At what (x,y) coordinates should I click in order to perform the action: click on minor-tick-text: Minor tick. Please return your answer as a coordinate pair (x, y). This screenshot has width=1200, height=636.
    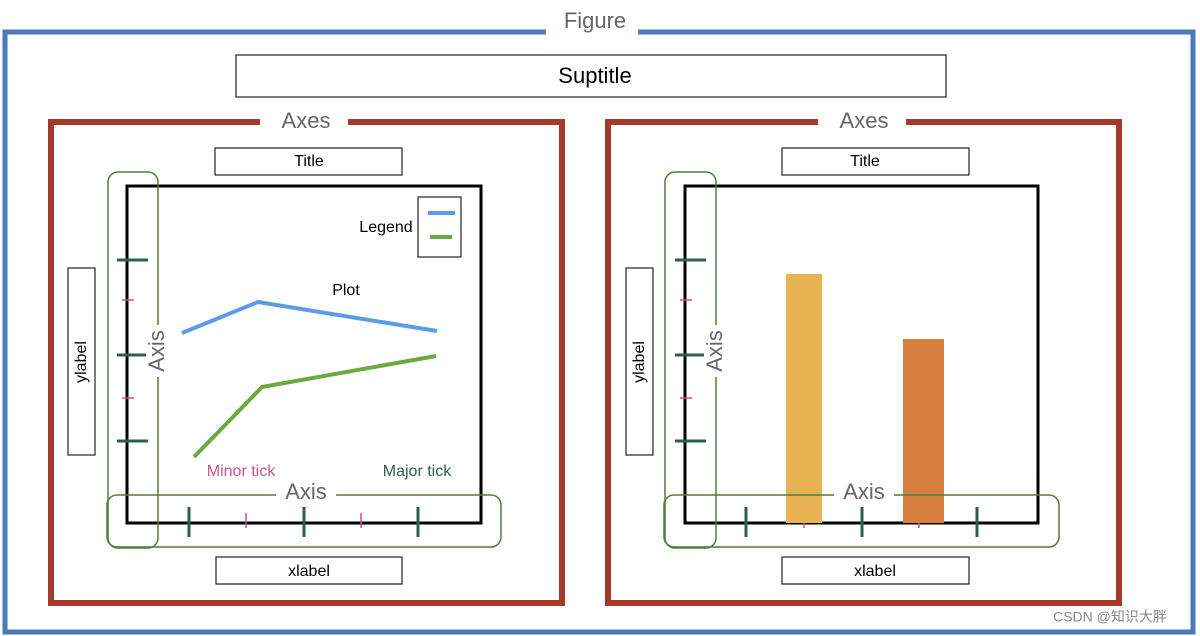
    Looking at the image, I should click on (241, 471).